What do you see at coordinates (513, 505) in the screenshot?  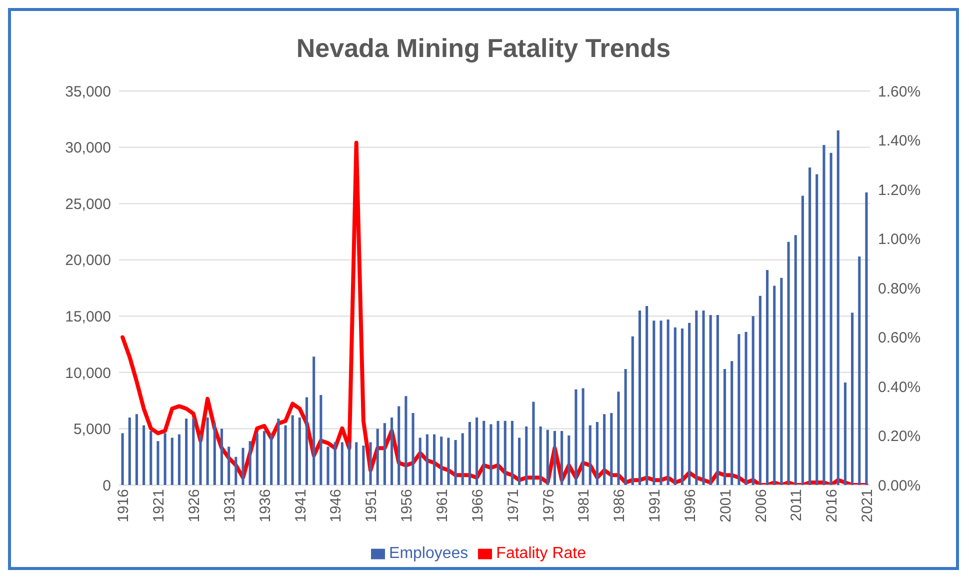 I see `x-tick-label: 1971` at bounding box center [513, 505].